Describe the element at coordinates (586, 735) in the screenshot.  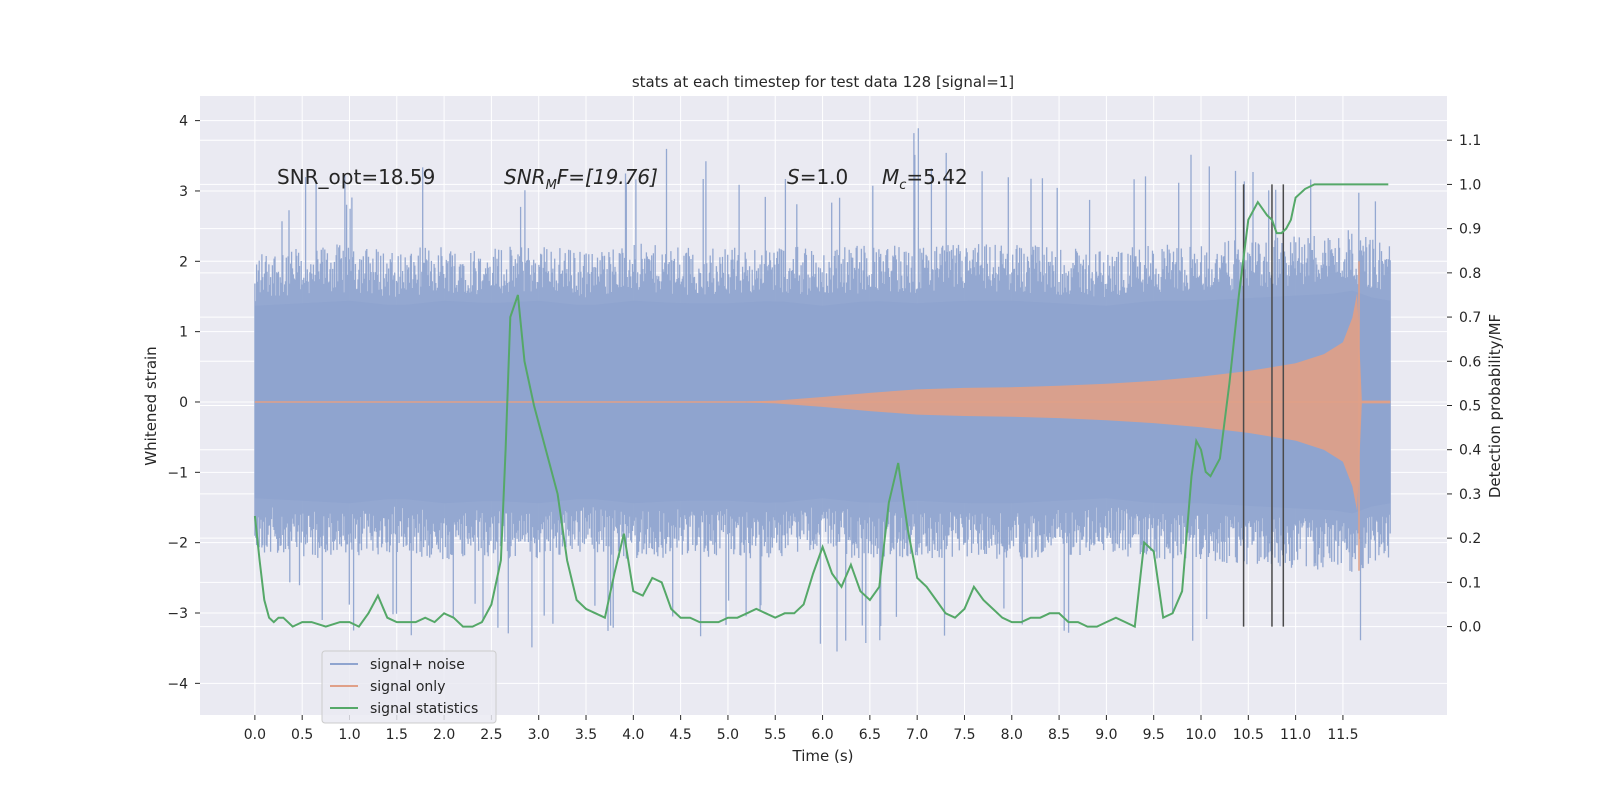
I see `x-tick-label: 3.5` at that location.